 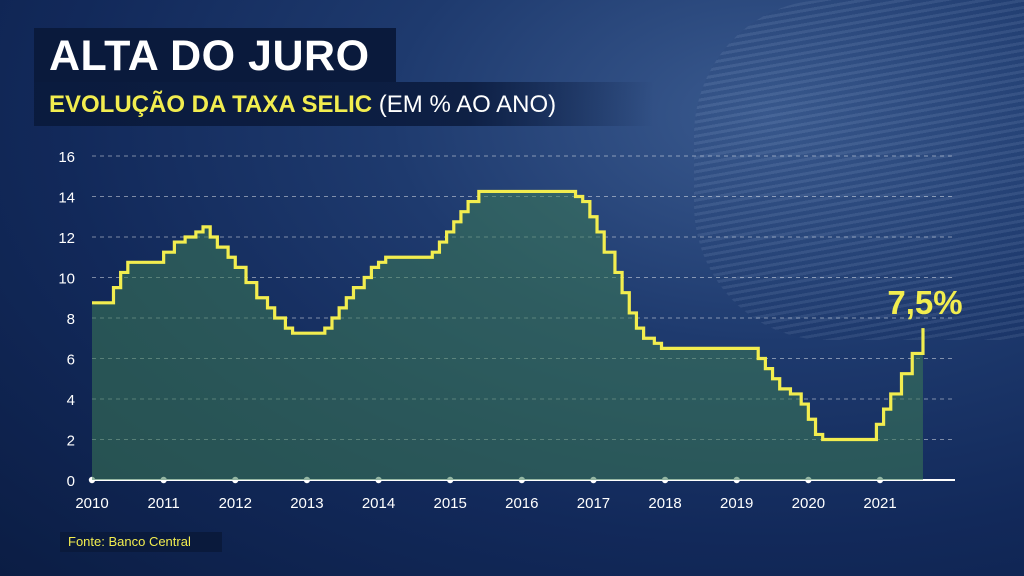 I want to click on x-tick-label: 2019, so click(x=736, y=503).